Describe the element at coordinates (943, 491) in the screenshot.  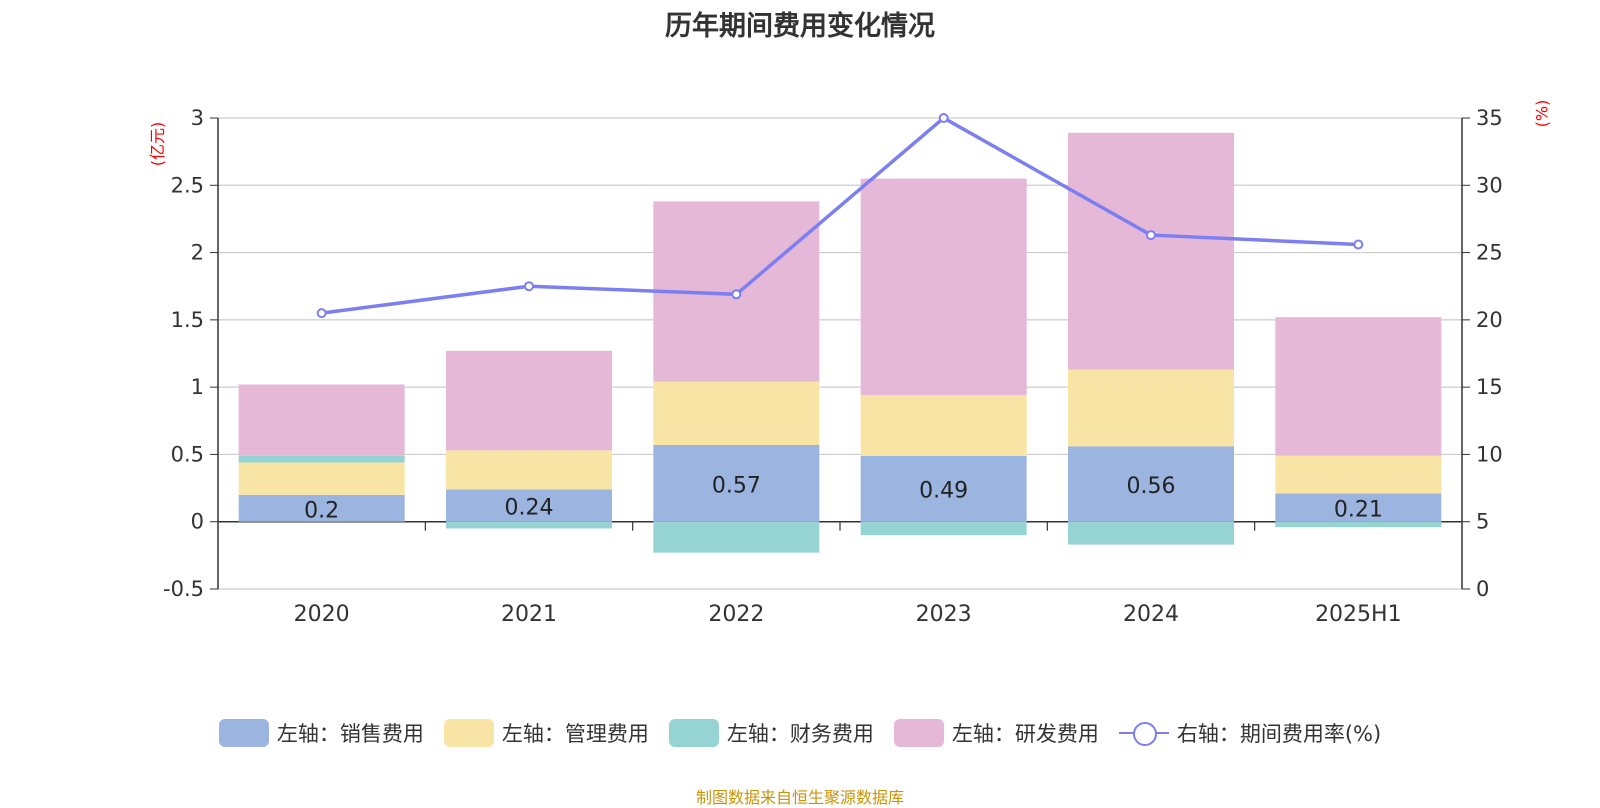
I see `data-label: 0.49` at that location.